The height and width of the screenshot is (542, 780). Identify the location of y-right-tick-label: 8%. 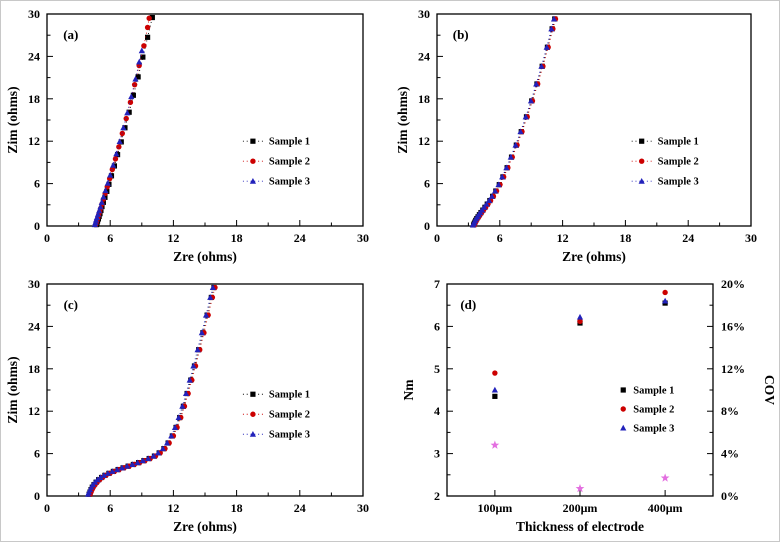
(730, 411).